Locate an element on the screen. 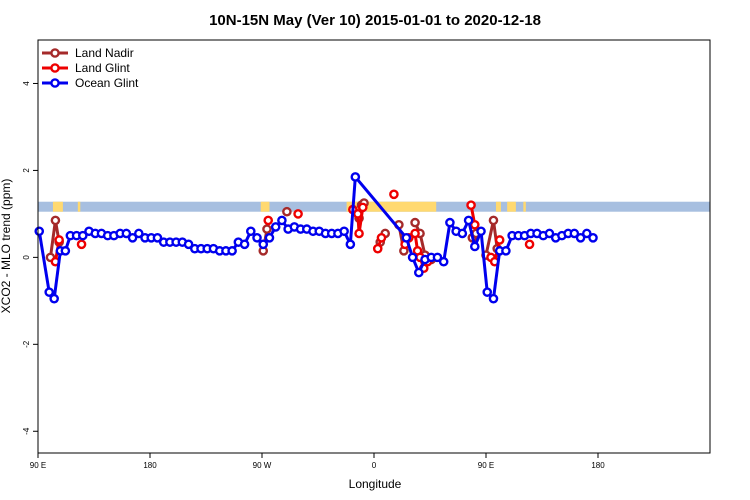  legend-label: Land Glint is located at coordinates (102, 68).